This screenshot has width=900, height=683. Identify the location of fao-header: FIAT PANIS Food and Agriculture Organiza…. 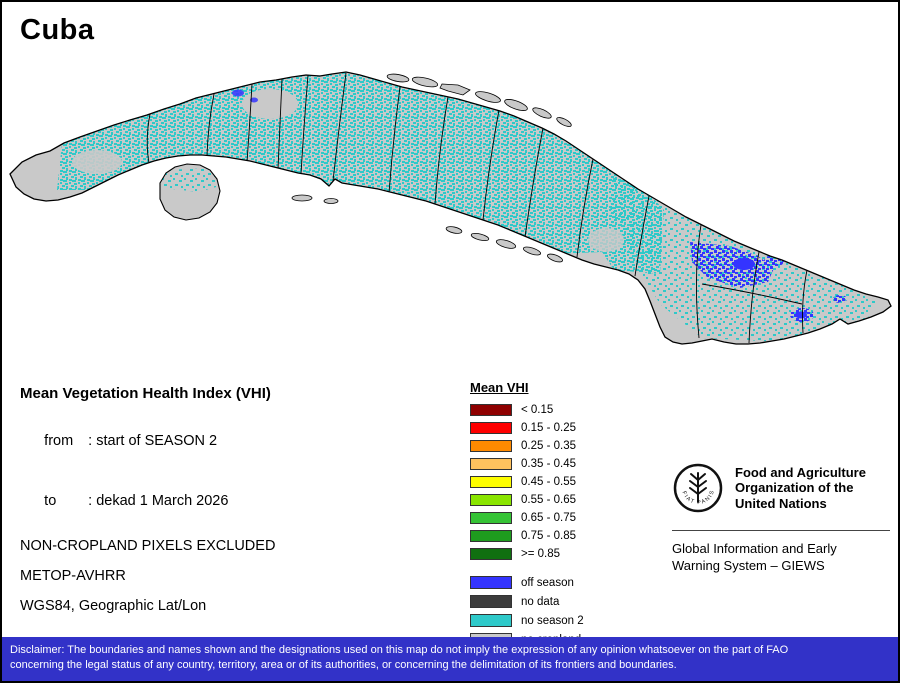
(781, 488).